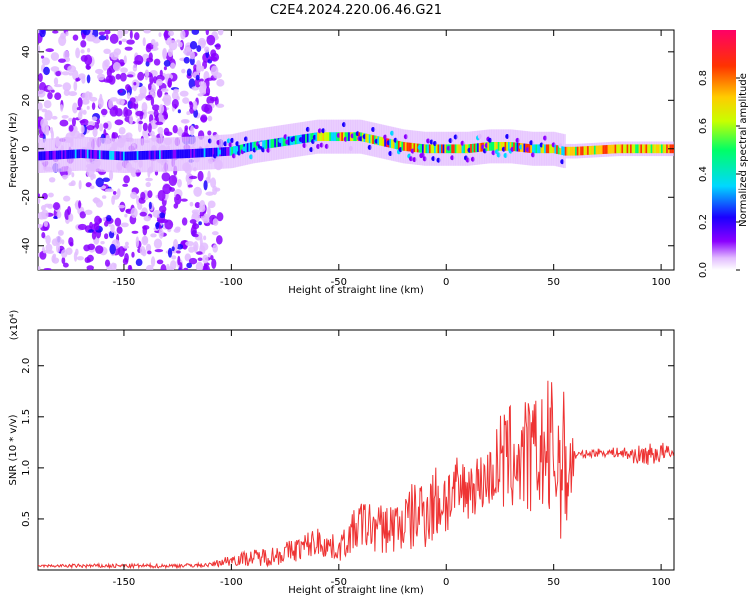  Describe the element at coordinates (446, 582) in the screenshot. I see `x-tick-label: 0` at that location.